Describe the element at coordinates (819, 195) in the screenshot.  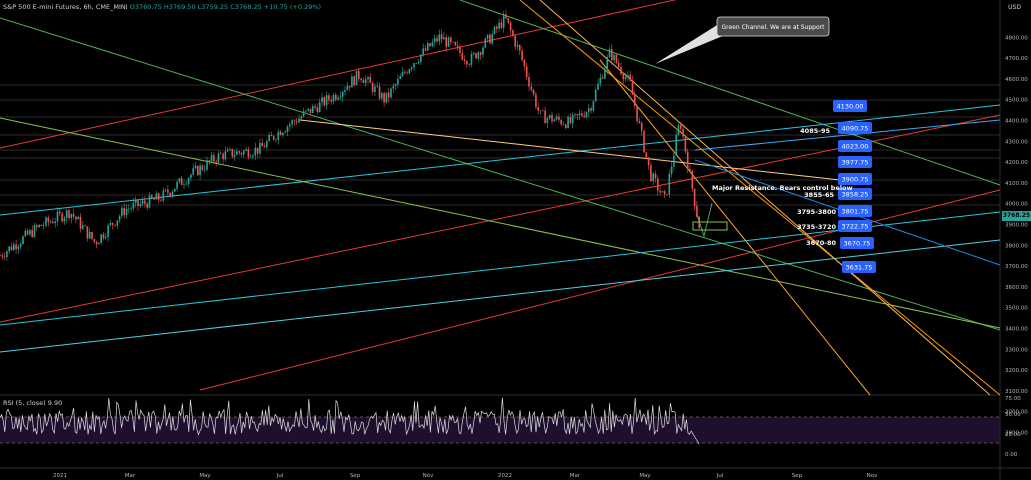
I see `zone-label: 3855-65` at that location.